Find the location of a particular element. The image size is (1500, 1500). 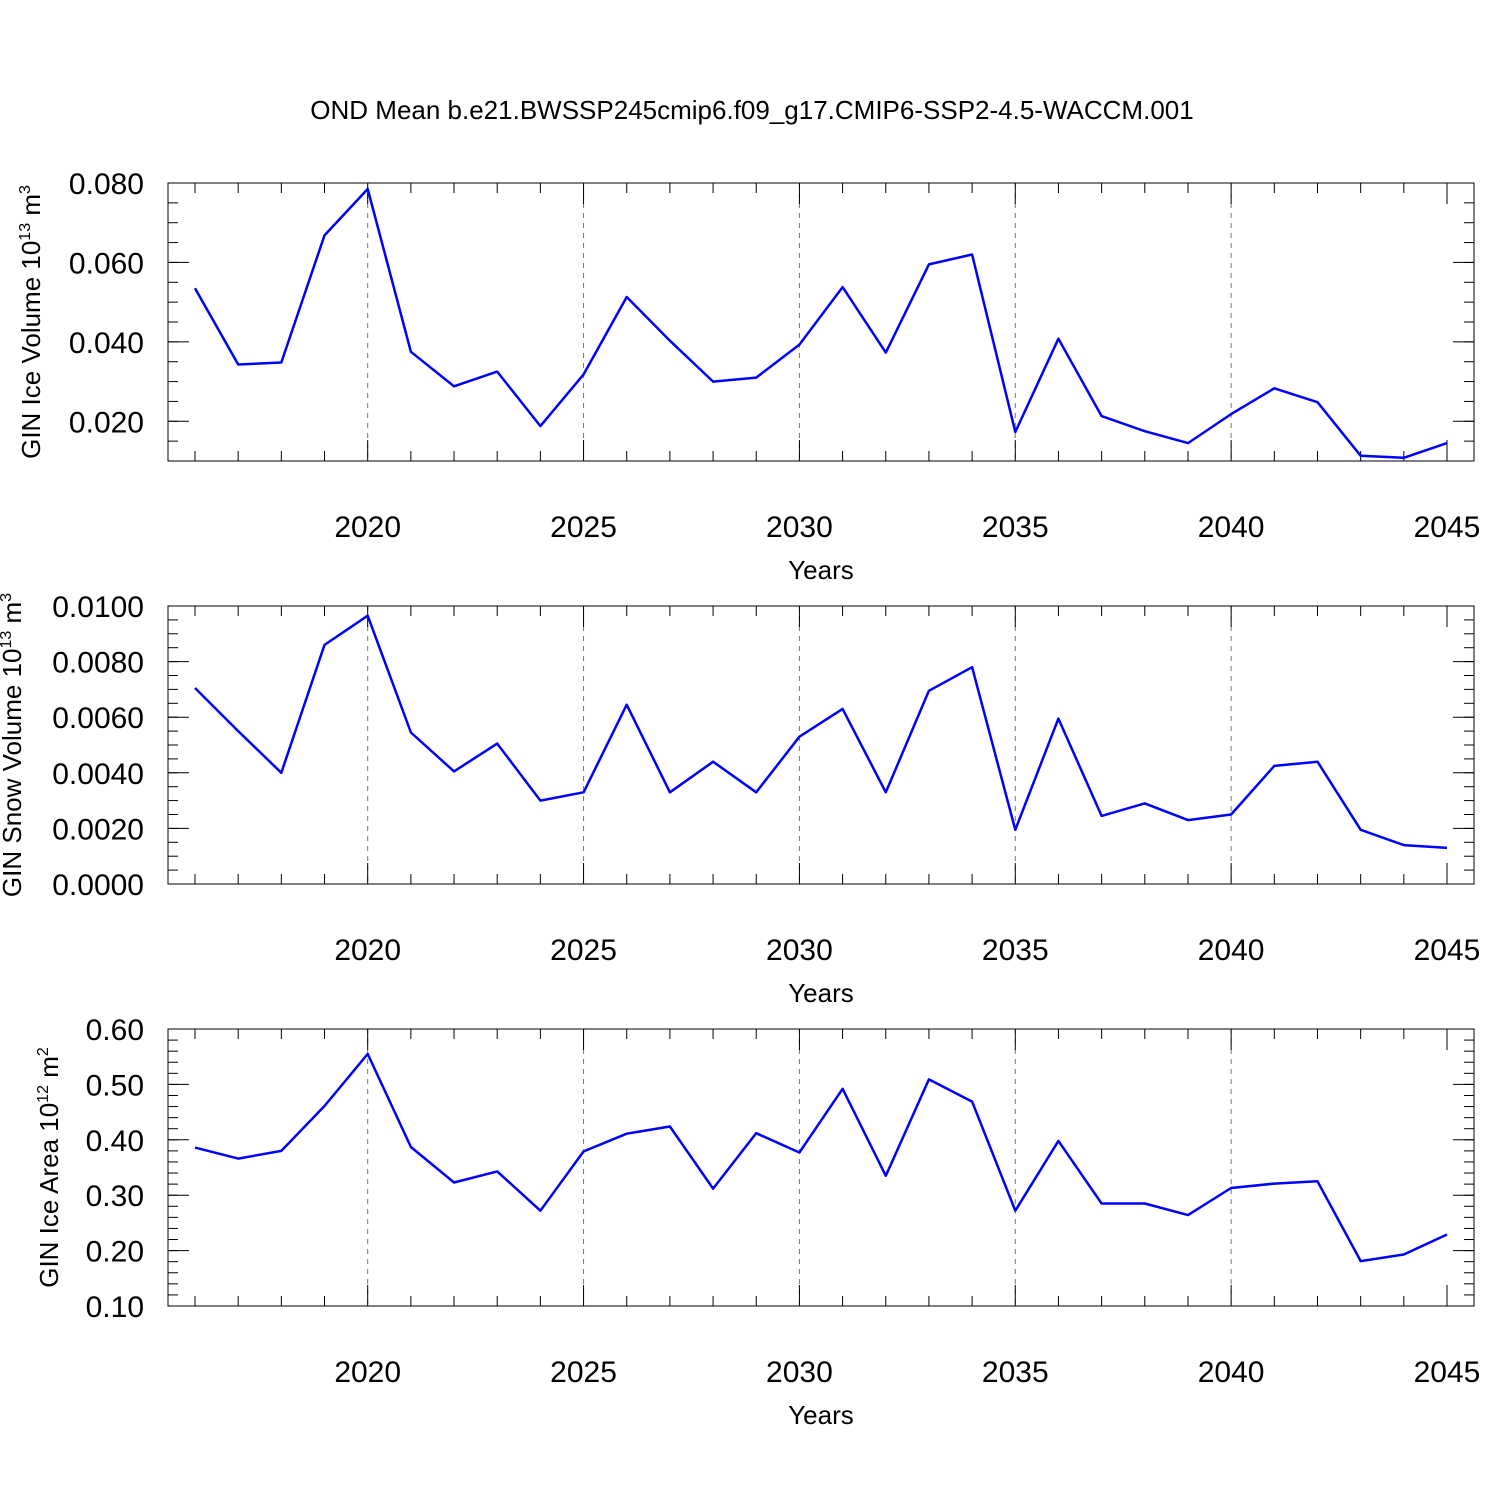

y-tick-label: 0.0000 is located at coordinates (98, 885).